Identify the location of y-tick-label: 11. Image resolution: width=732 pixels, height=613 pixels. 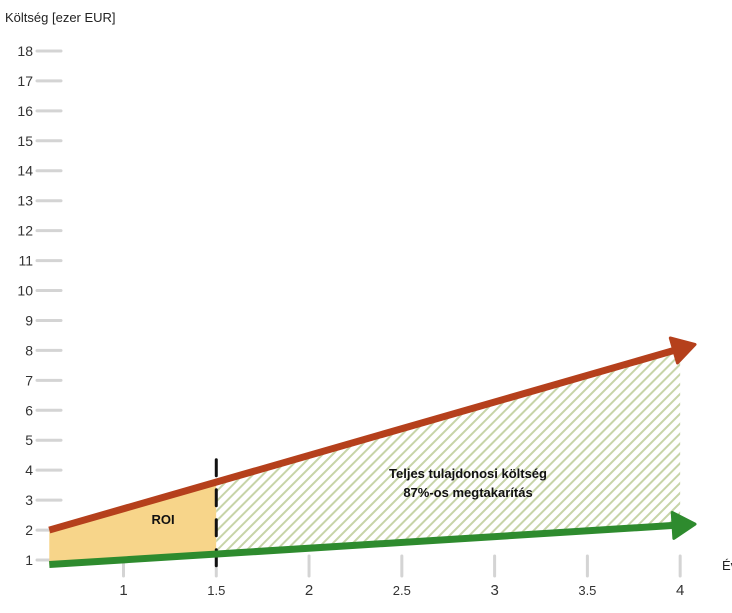
(25, 261).